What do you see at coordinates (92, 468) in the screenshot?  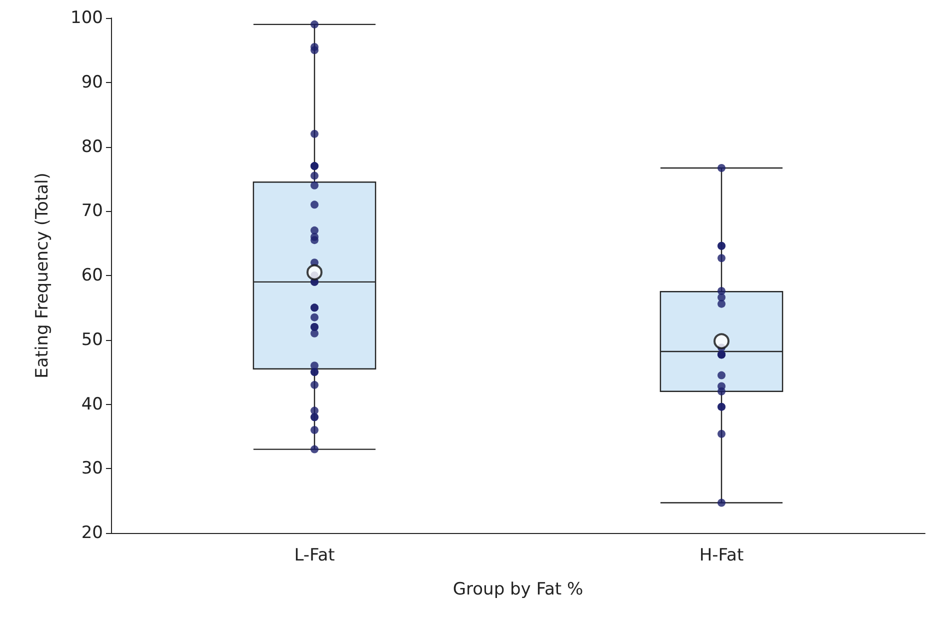 I see `y-tick-label: 30` at bounding box center [92, 468].